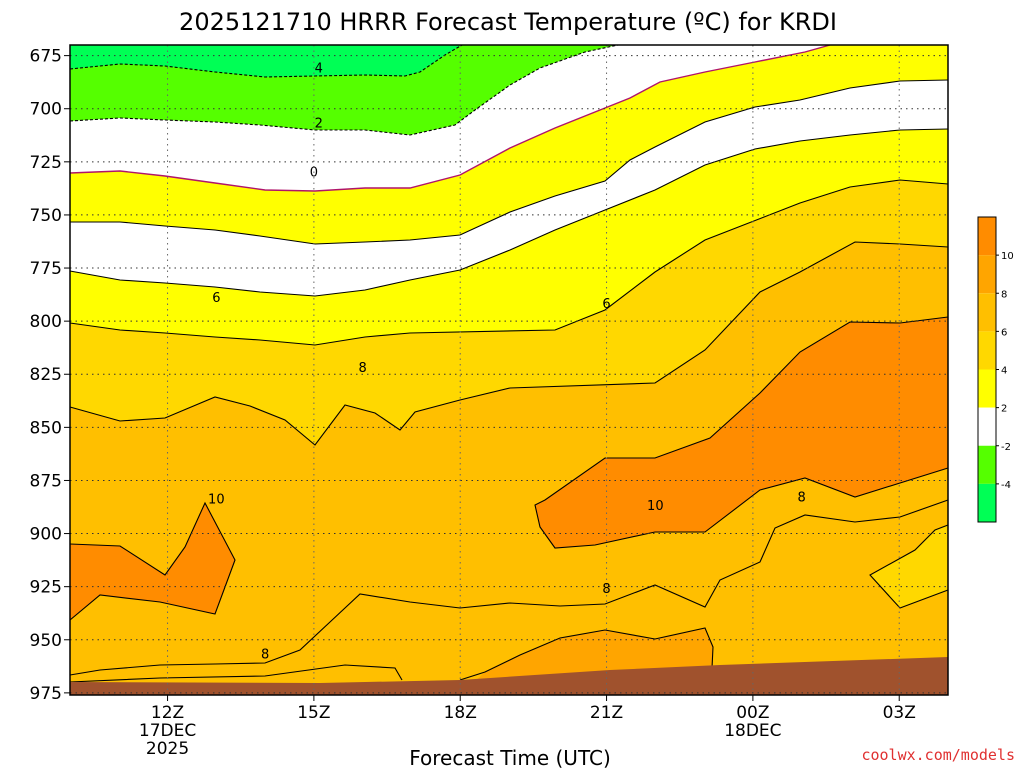  Describe the element at coordinates (46, 216) in the screenshot. I see `y-tick-label: 750` at that location.